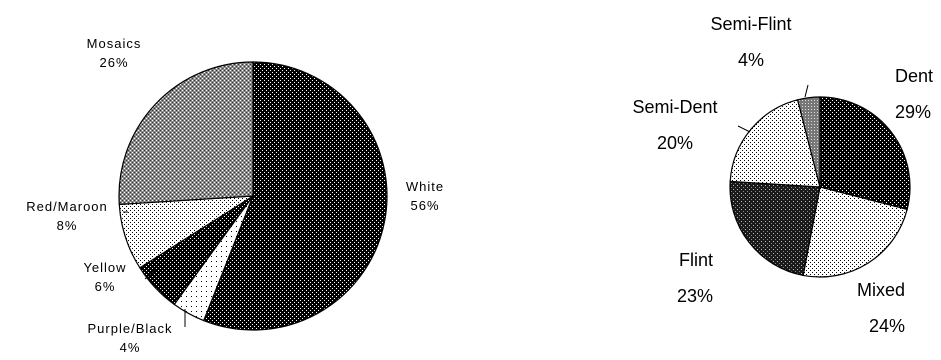 The width and height of the screenshot is (941, 360). I want to click on slice-dent, so click(865, 153).